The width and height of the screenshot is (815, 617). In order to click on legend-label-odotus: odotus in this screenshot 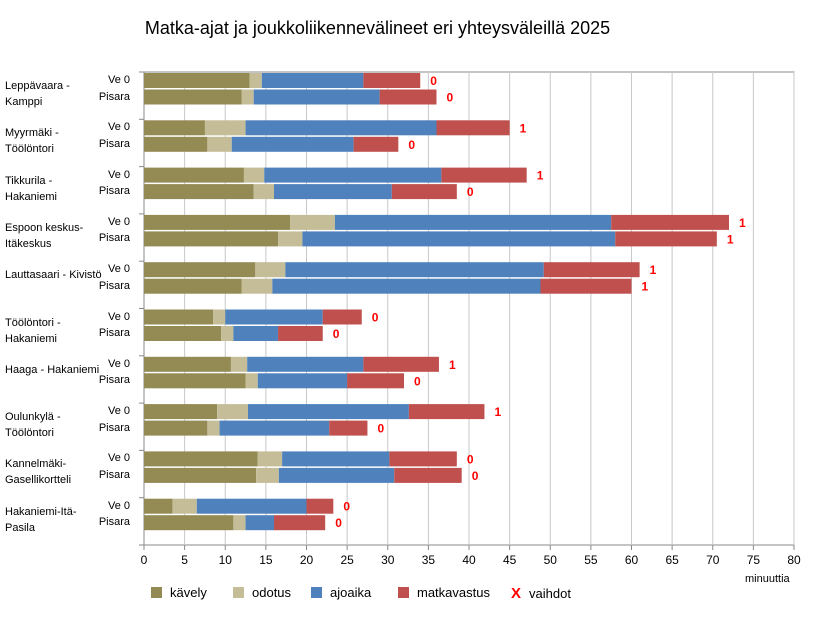, I will do `click(272, 592)`.